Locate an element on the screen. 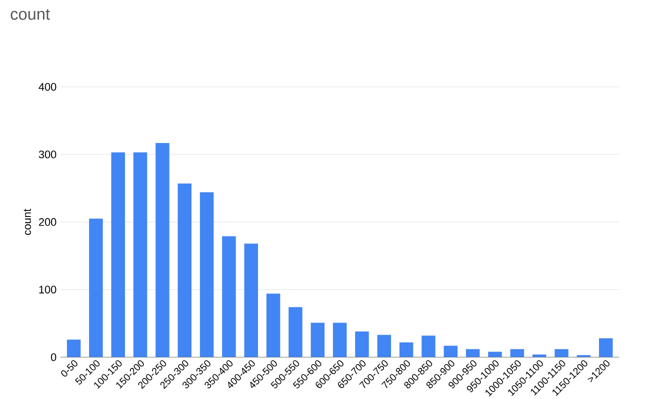  chart-title: count is located at coordinates (30, 14).